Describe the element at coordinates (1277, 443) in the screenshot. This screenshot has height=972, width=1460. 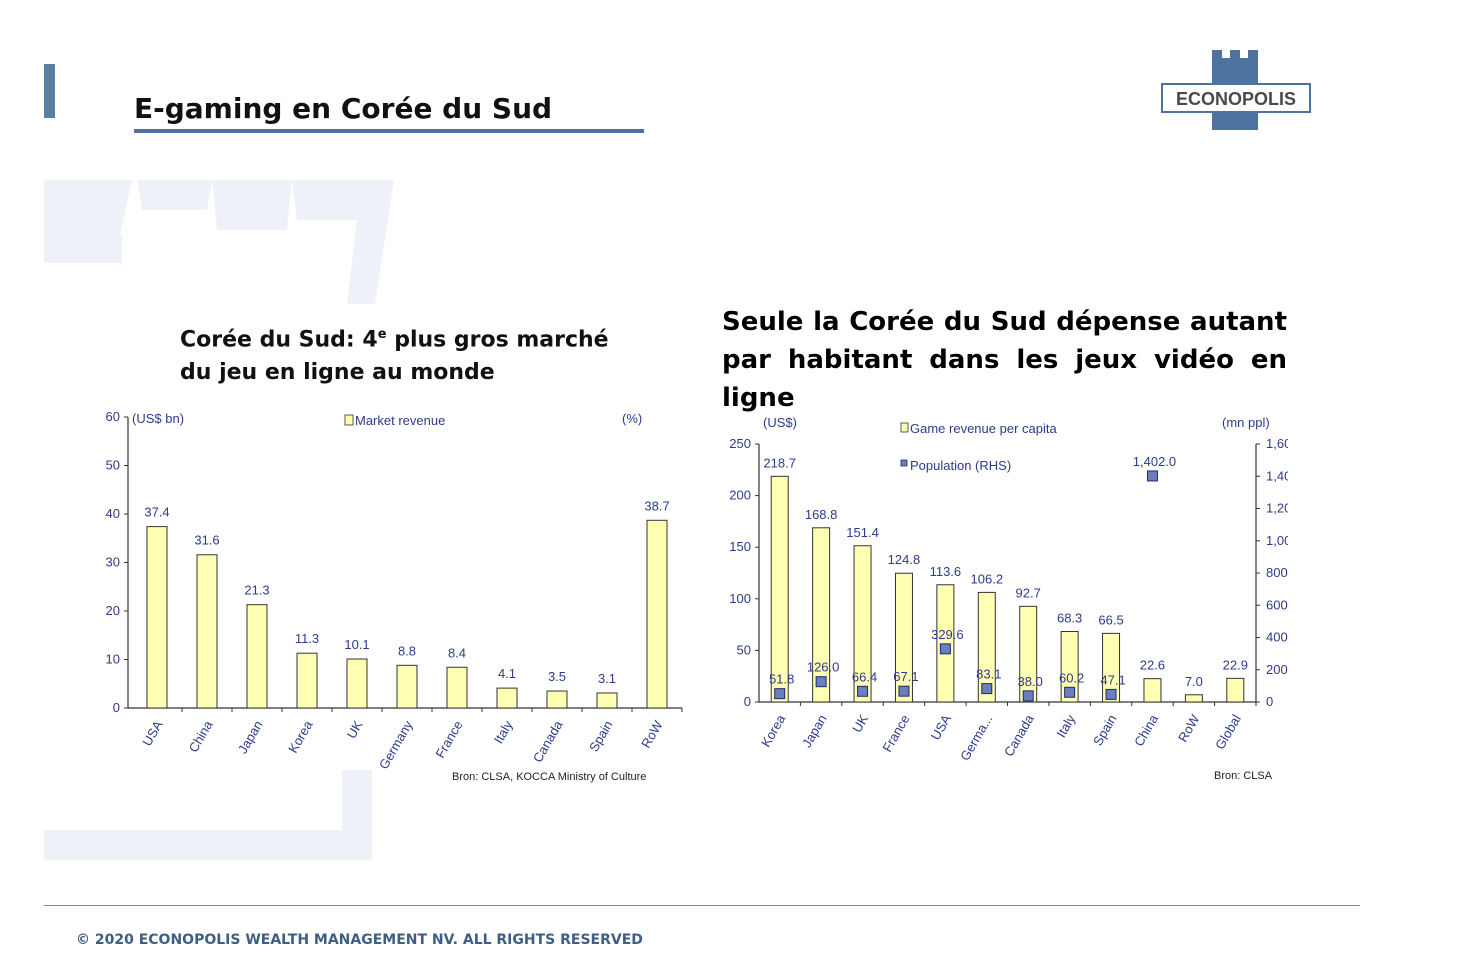
I see `right-tick-label: 1,600` at that location.